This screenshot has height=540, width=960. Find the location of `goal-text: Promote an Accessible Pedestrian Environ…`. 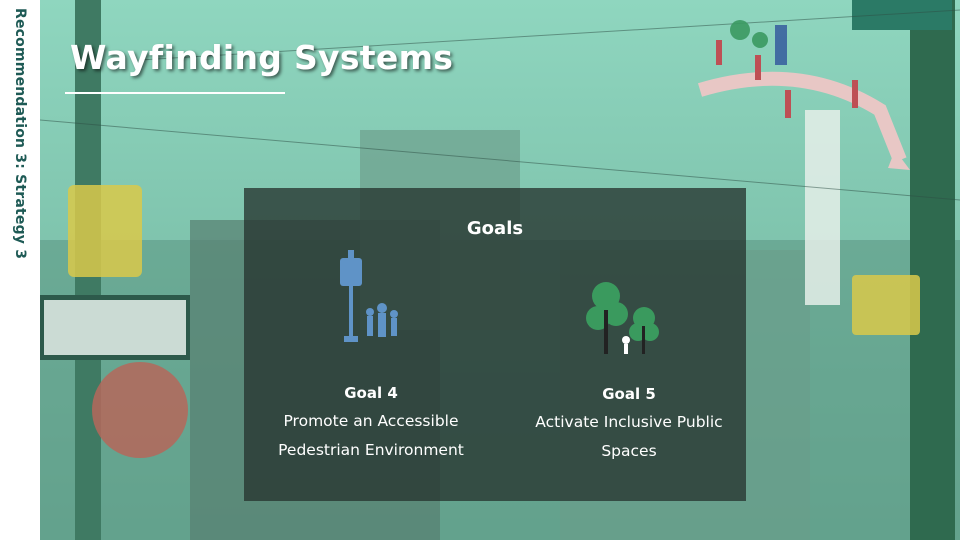

goal-text: Promote an Accessible Pedestrian Environ… is located at coordinates (371, 435).